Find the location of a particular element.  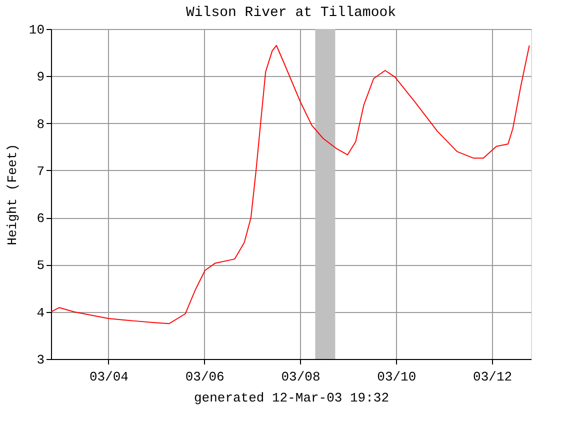

y-tick-label: 7 is located at coordinates (40, 171).